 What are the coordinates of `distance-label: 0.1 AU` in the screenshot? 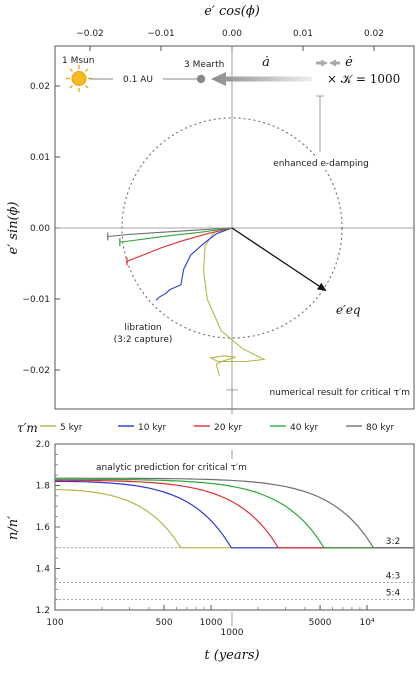 It's located at (138, 80).